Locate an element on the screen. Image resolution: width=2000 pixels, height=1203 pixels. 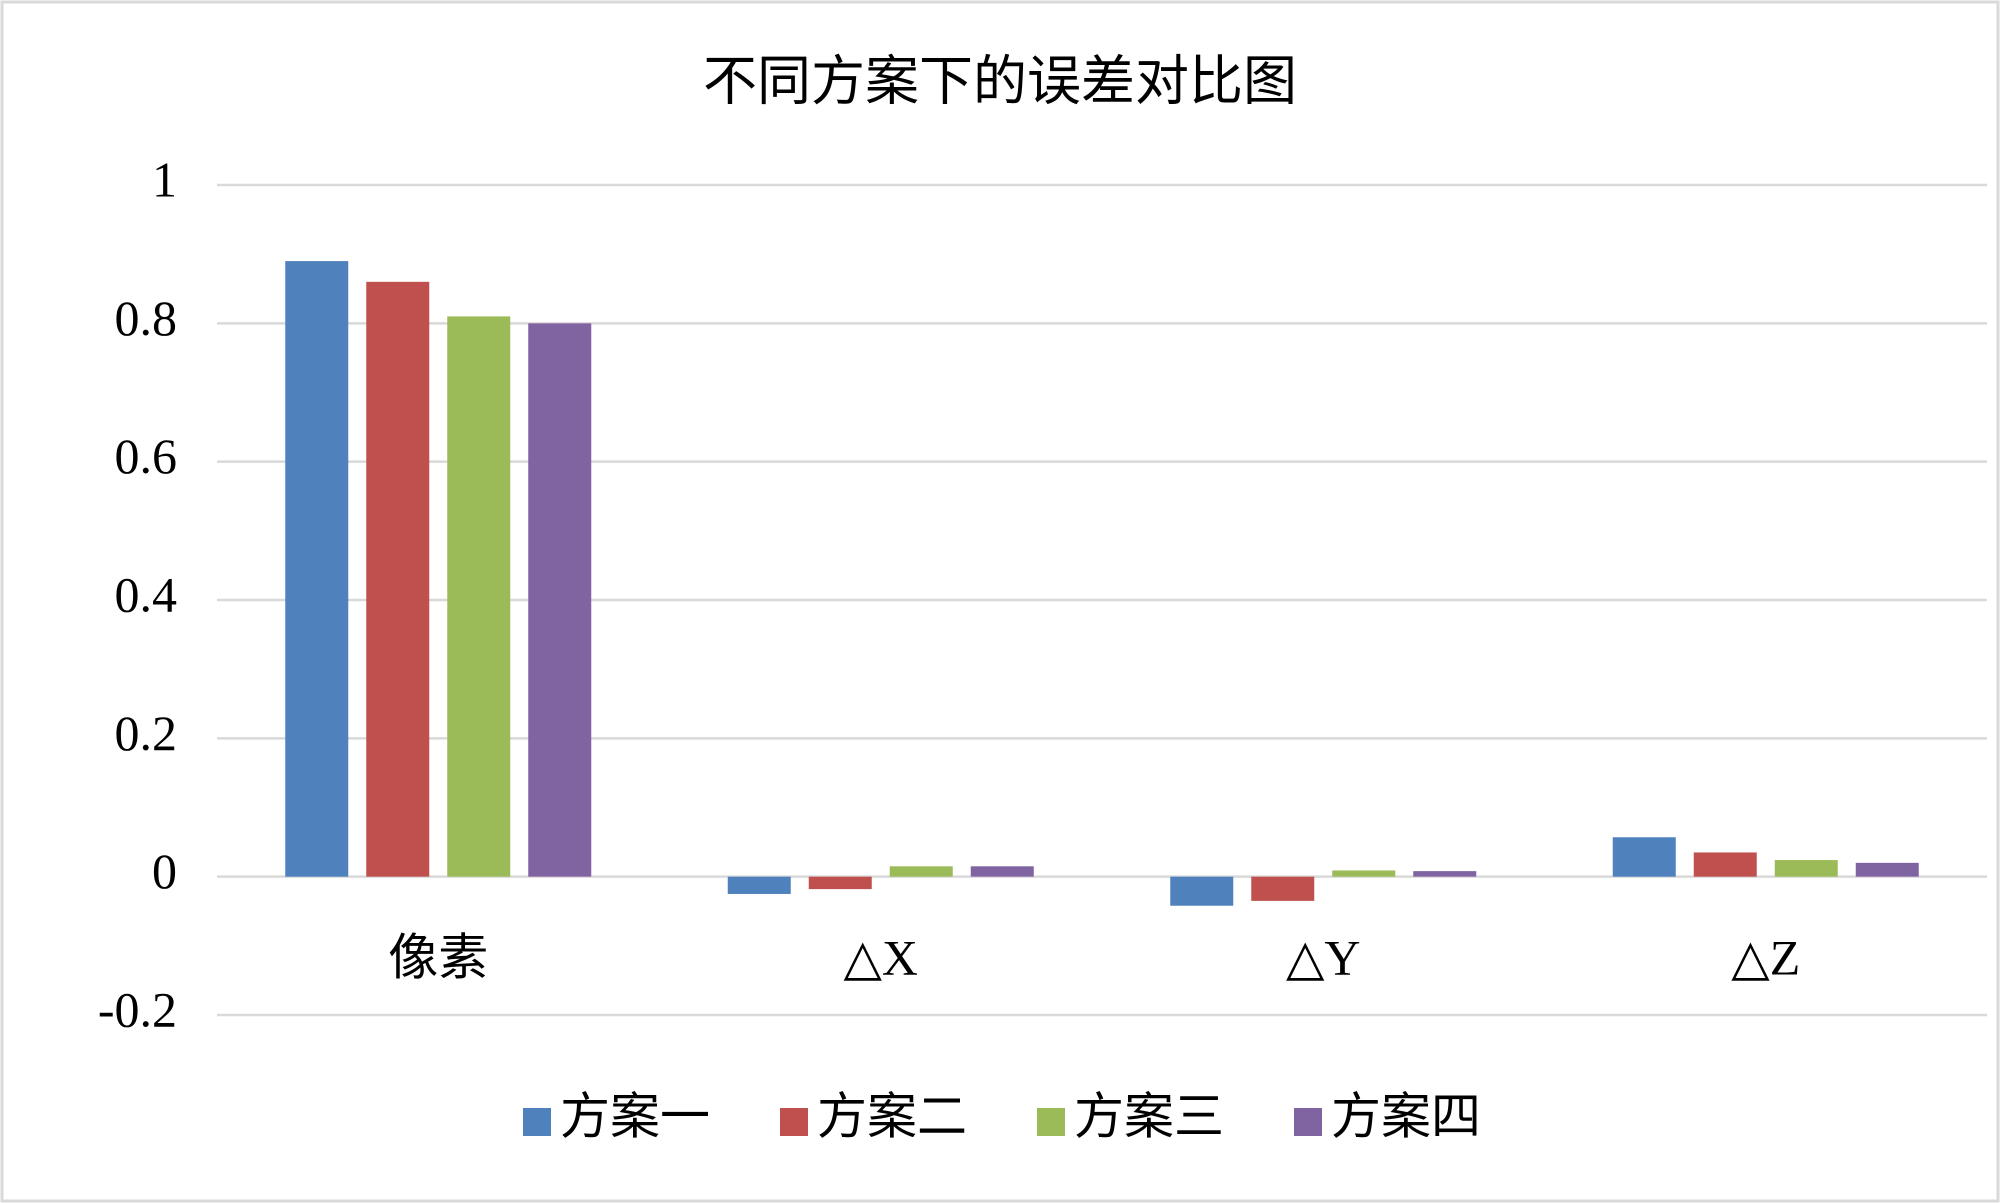
chart-title: 不同方案下的误差对比图 is located at coordinates (1000, 81).